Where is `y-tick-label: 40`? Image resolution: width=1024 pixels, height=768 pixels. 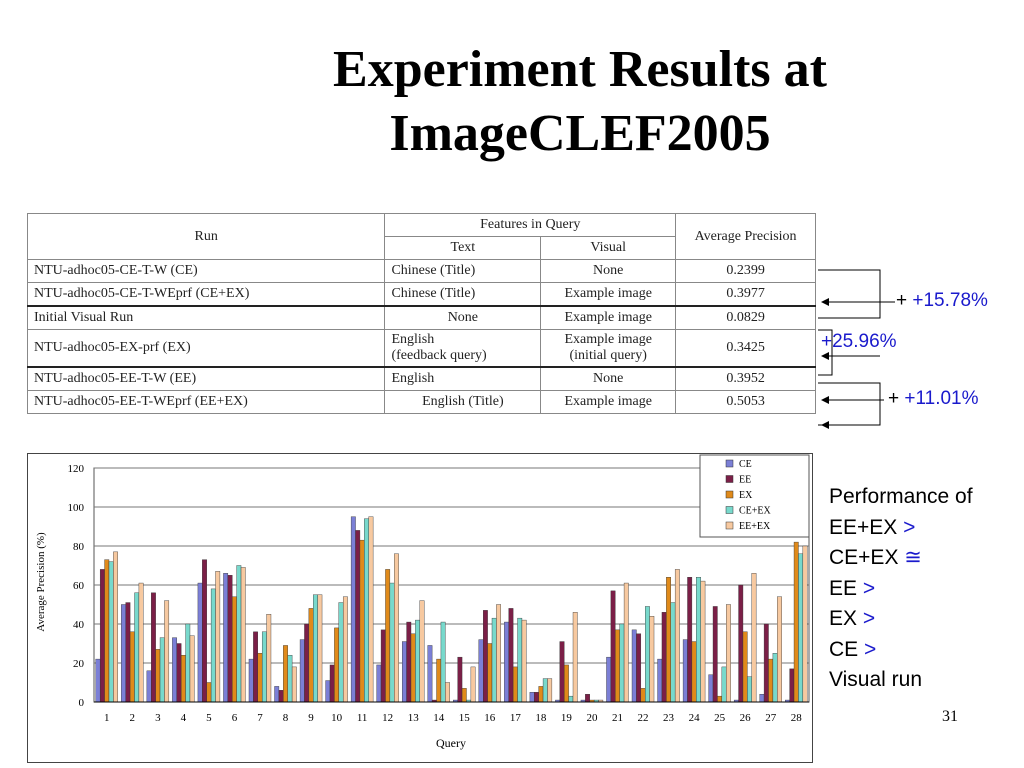
y-tick-label: 40 is located at coordinates (79, 625).